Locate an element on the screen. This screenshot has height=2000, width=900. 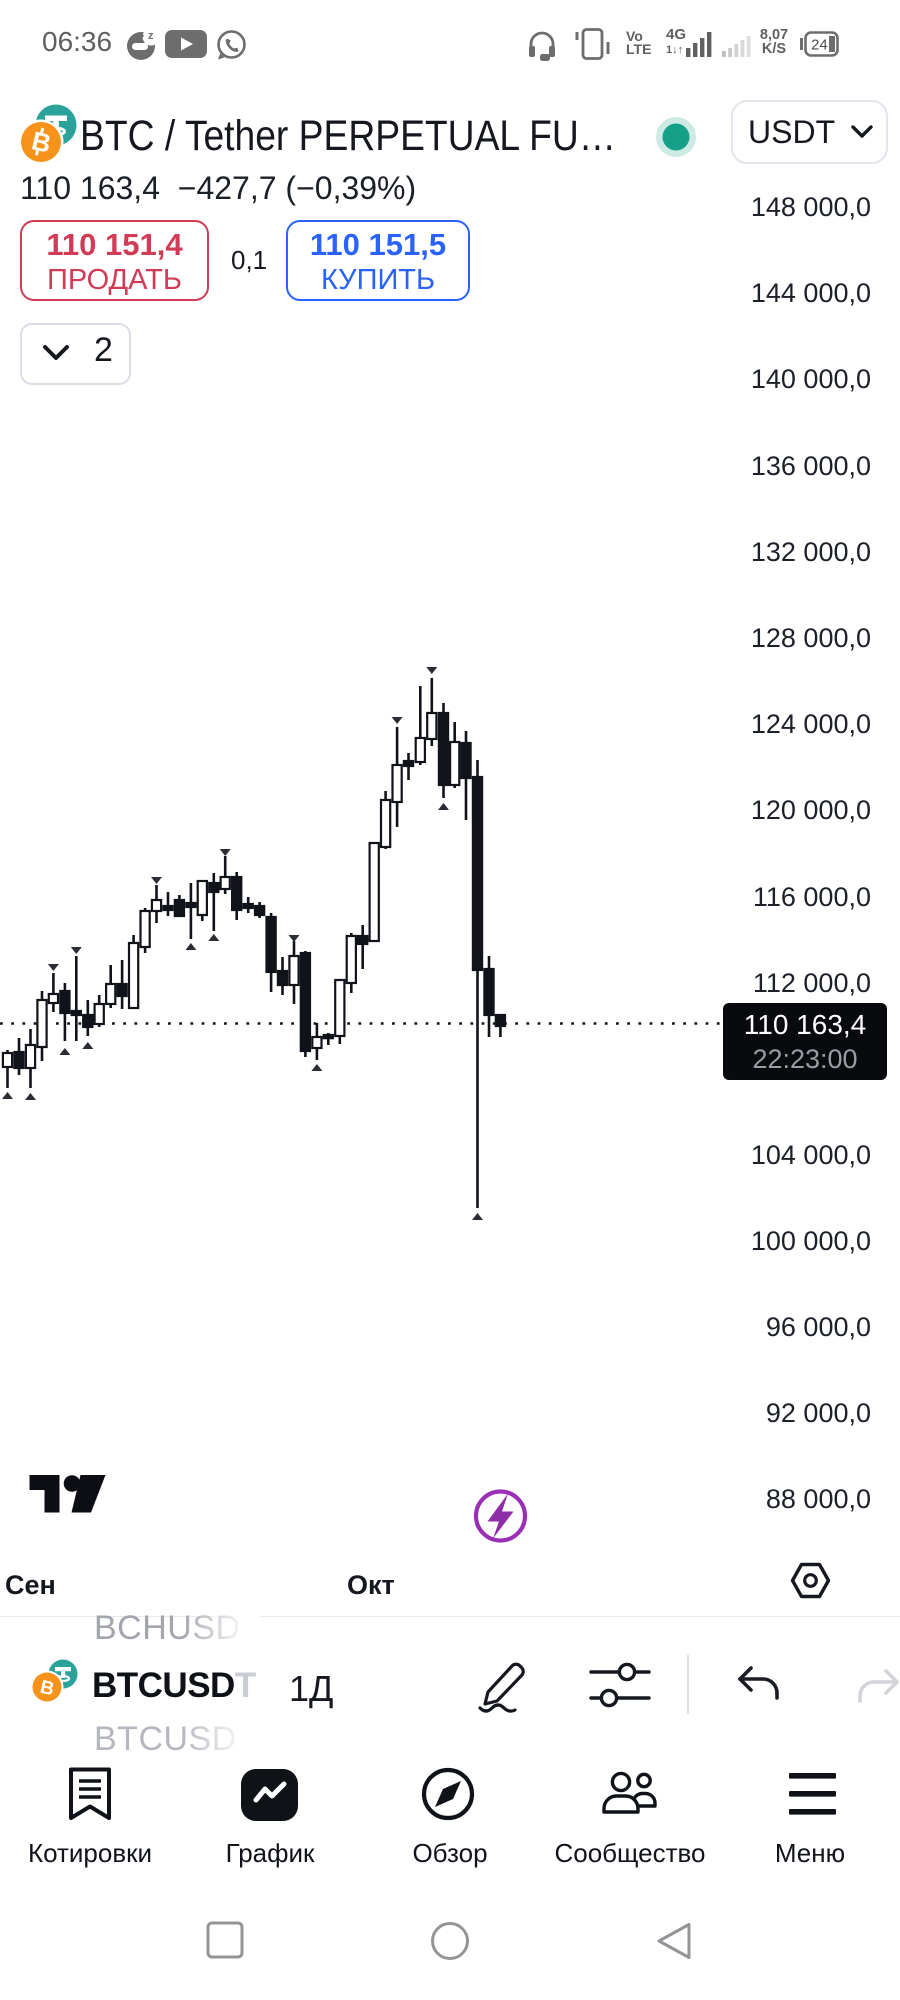
svg-text: 88 000,0 is located at coordinates (818, 1499).